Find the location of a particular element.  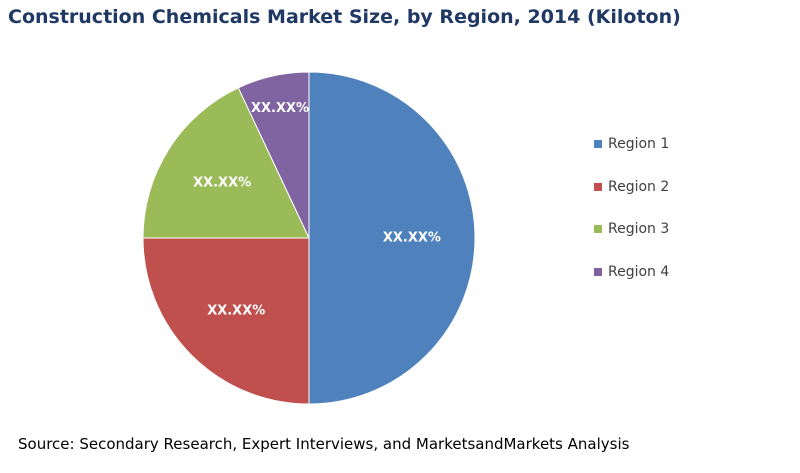

legend-item-region-3: Region 3 is located at coordinates (631, 229).